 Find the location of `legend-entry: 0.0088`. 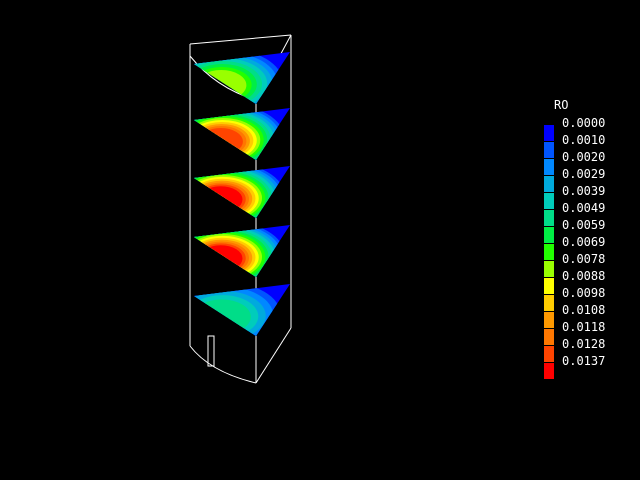

legend-entry: 0.0088 is located at coordinates (592, 281).